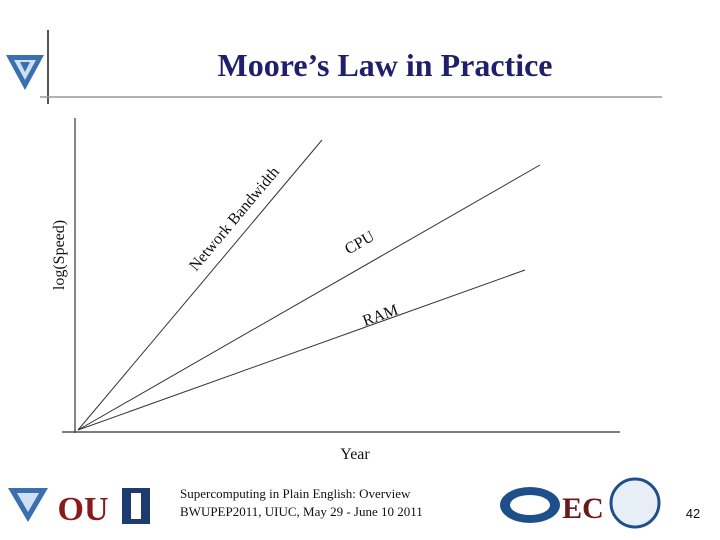 The image size is (720, 540). Describe the element at coordinates (25, 72) in the screenshot. I see `top-logo` at that location.